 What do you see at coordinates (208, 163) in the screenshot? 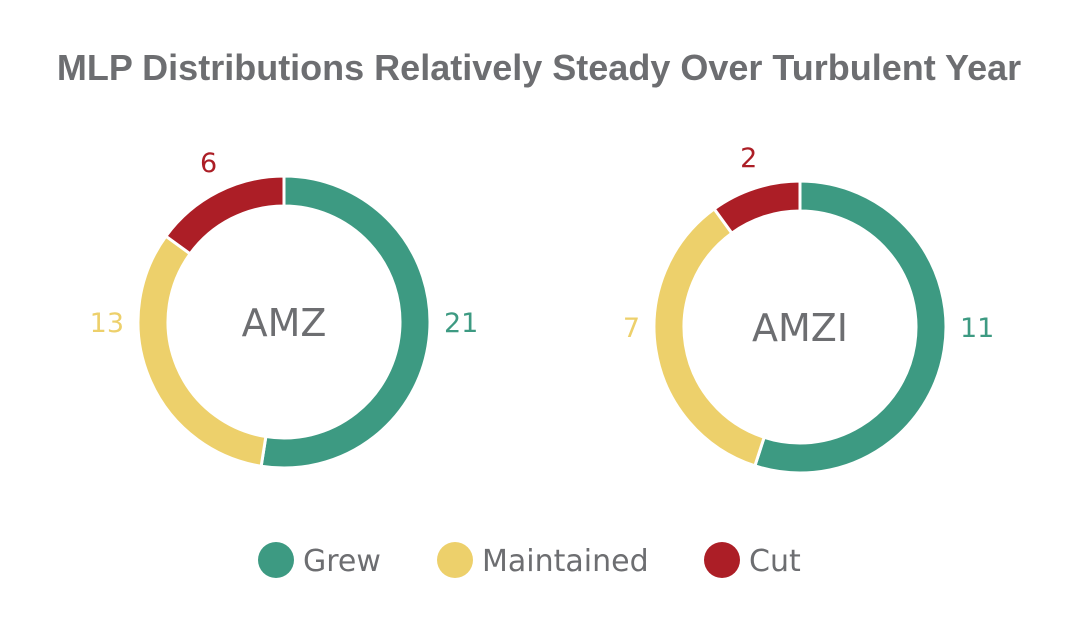
I see `value-label-amz-cut: 6` at bounding box center [208, 163].